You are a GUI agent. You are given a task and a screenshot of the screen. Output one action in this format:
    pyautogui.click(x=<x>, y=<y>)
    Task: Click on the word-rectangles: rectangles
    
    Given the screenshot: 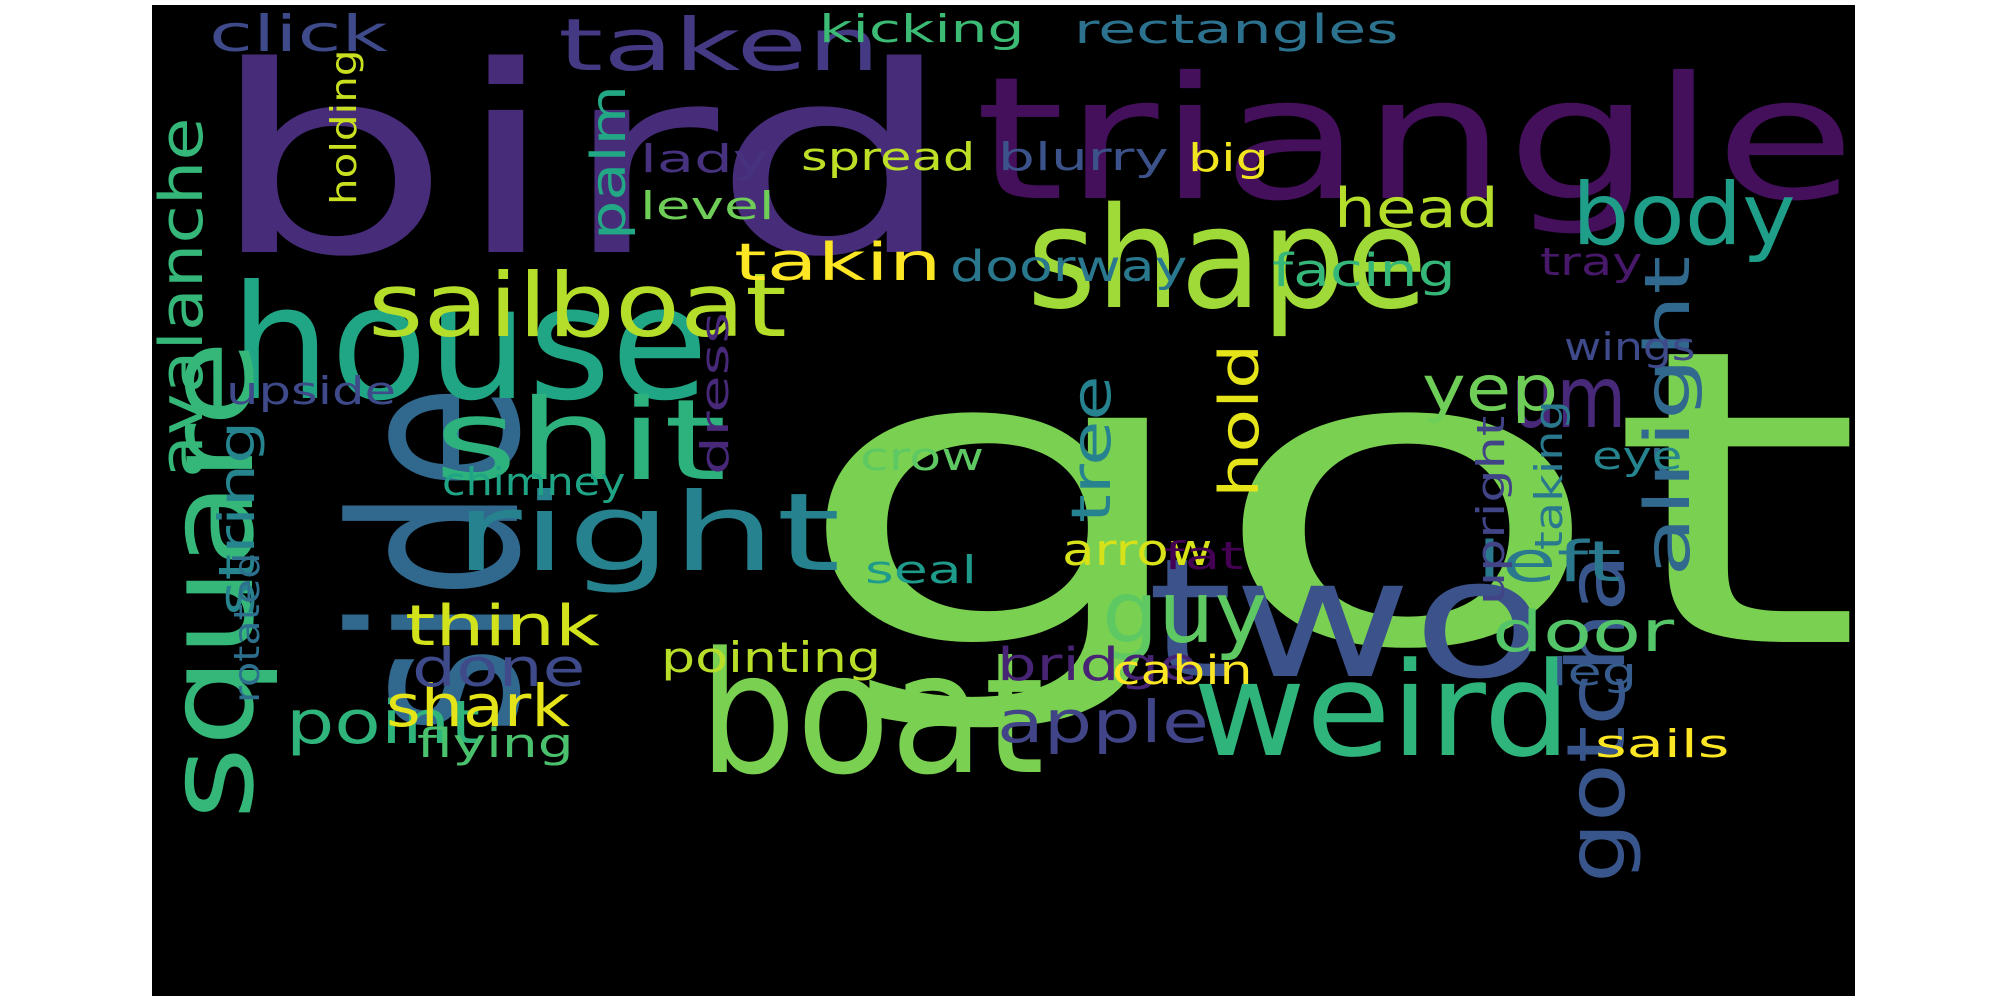 What is the action you would take?
    pyautogui.click(x=1236, y=30)
    